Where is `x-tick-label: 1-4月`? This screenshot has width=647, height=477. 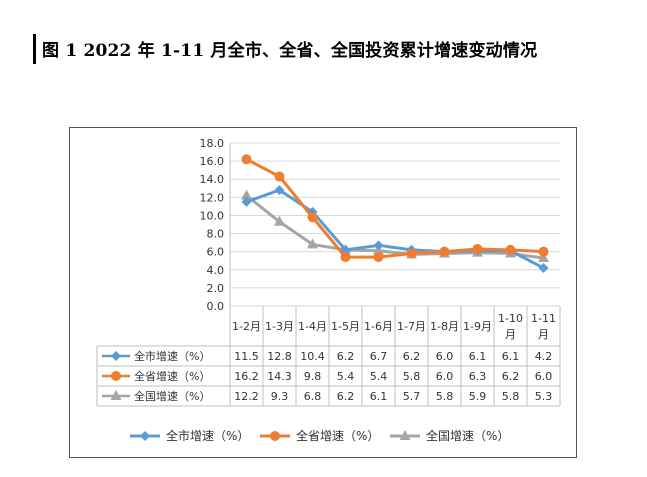
x-tick-label: 1-4月 is located at coordinates (312, 326).